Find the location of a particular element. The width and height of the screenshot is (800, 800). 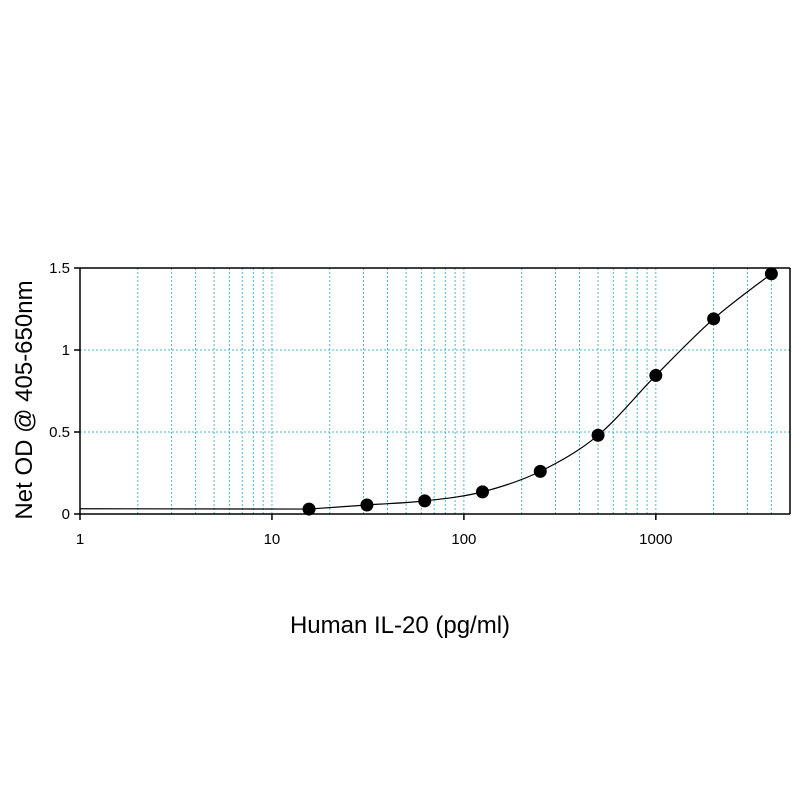

y-axis-title: Net OD @ 405-650nm is located at coordinates (24, 399).